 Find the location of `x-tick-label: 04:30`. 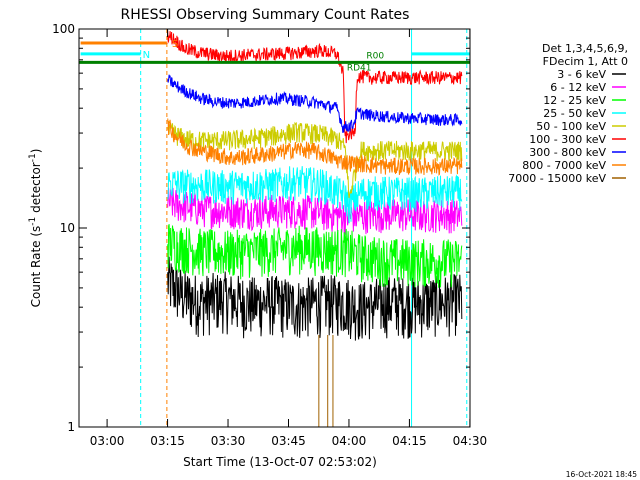

x-tick-label: 04:30 is located at coordinates (470, 441).